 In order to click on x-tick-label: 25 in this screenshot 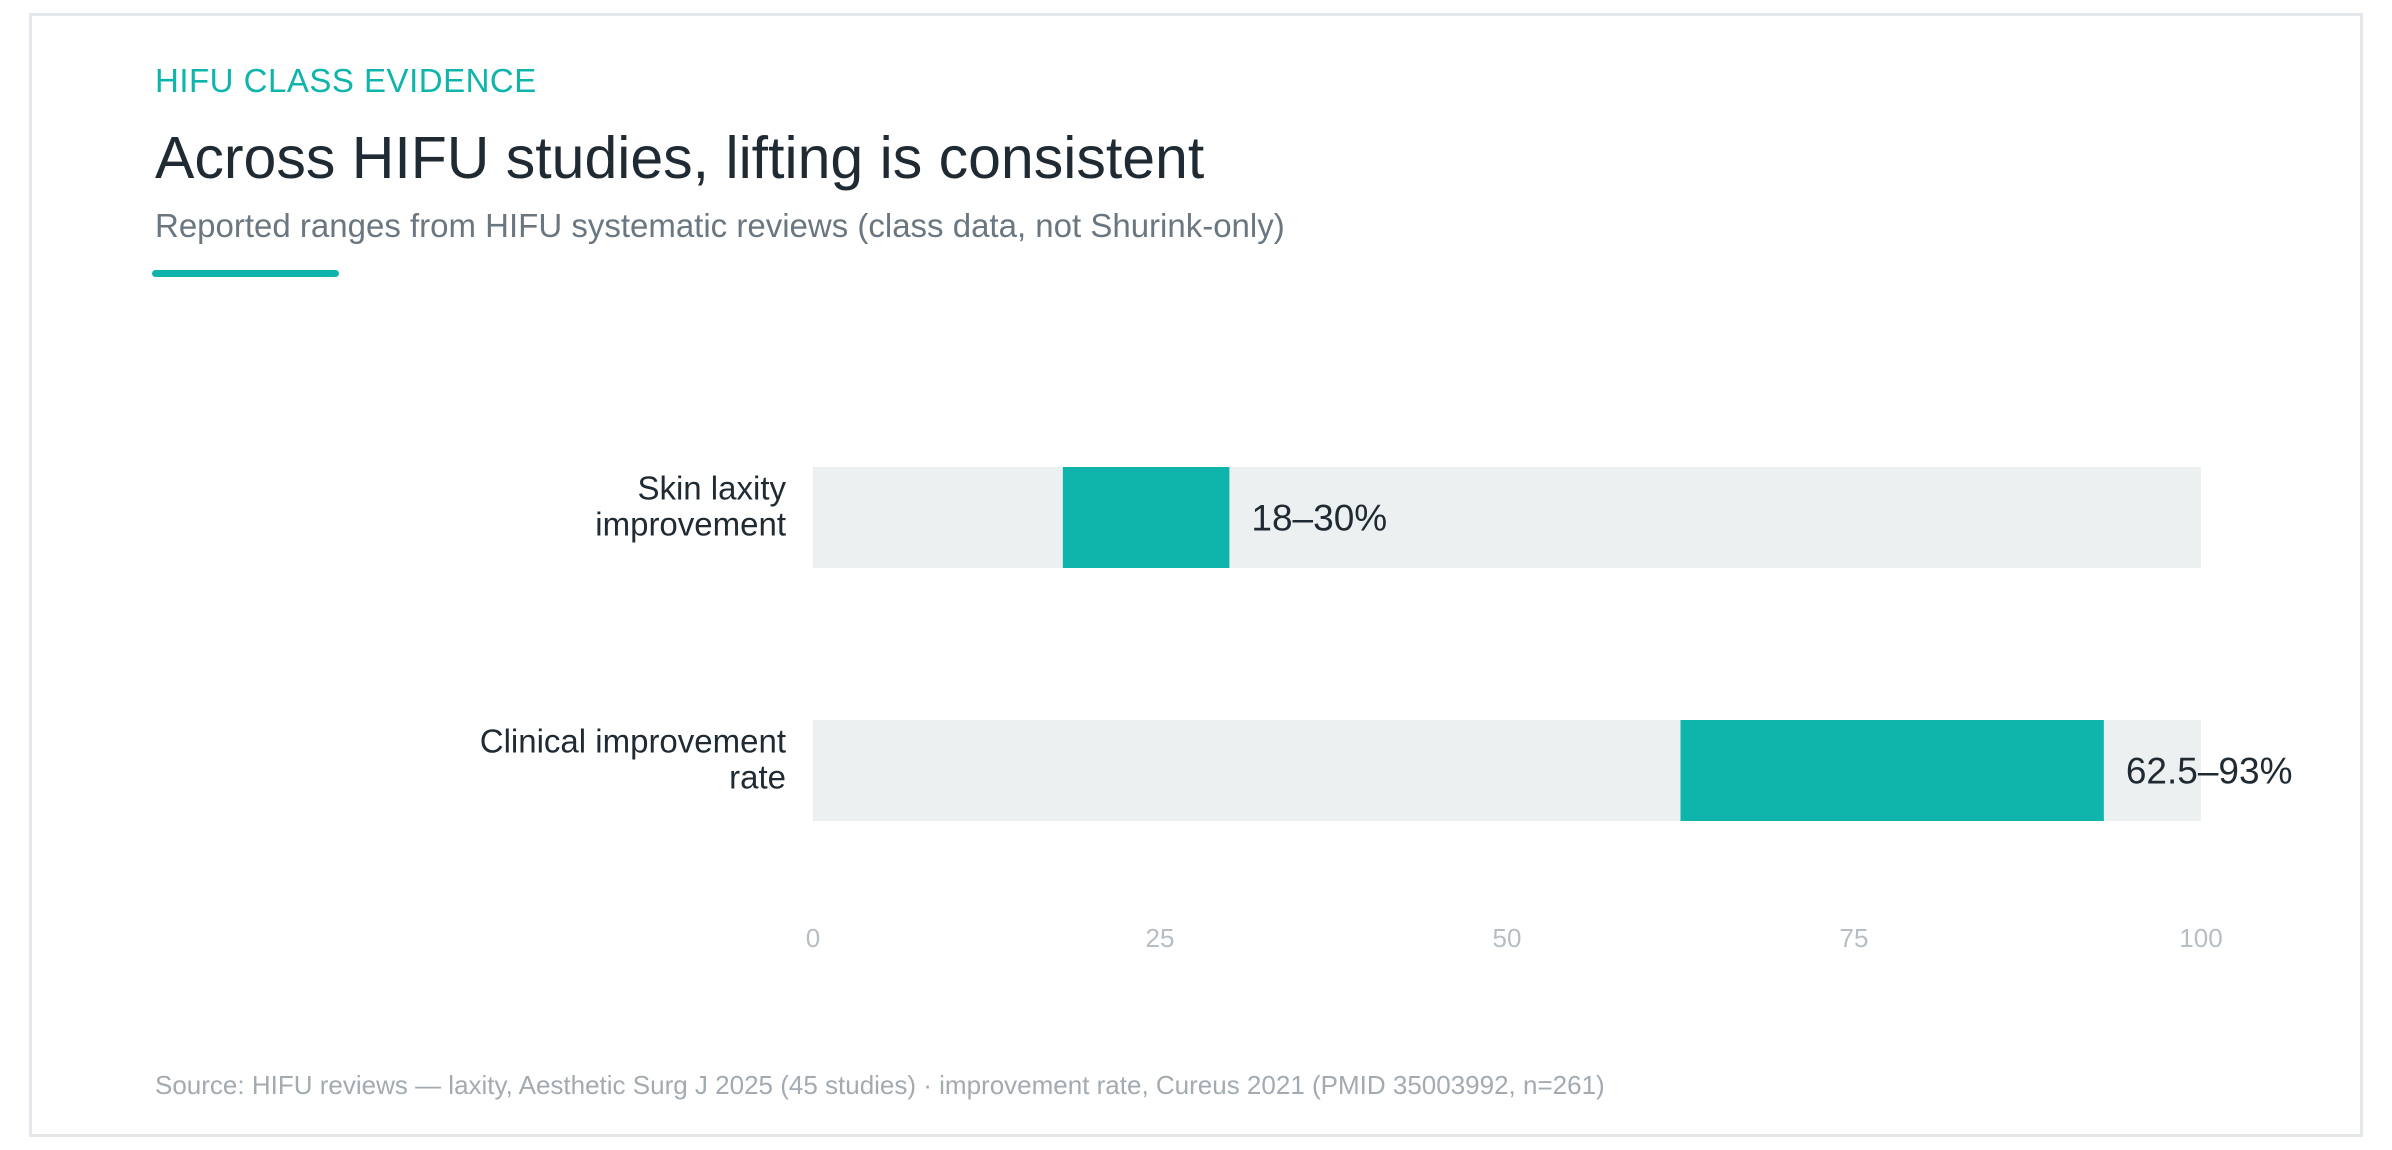, I will do `click(1160, 938)`.